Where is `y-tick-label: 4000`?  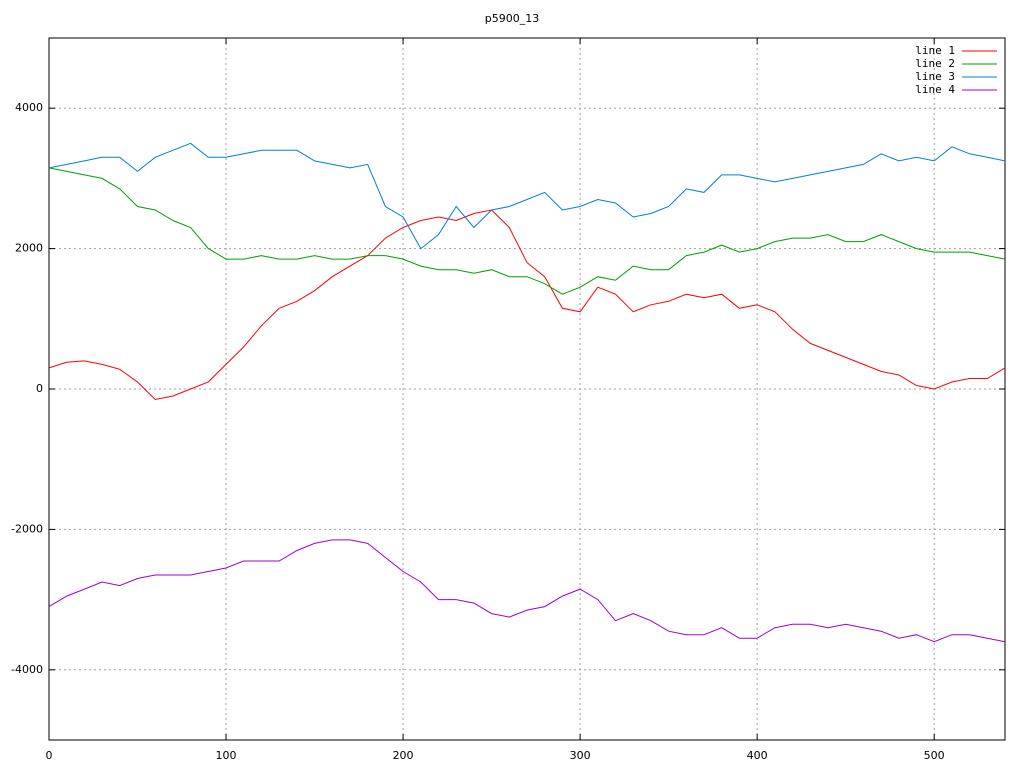 y-tick-label: 4000 is located at coordinates (29, 107).